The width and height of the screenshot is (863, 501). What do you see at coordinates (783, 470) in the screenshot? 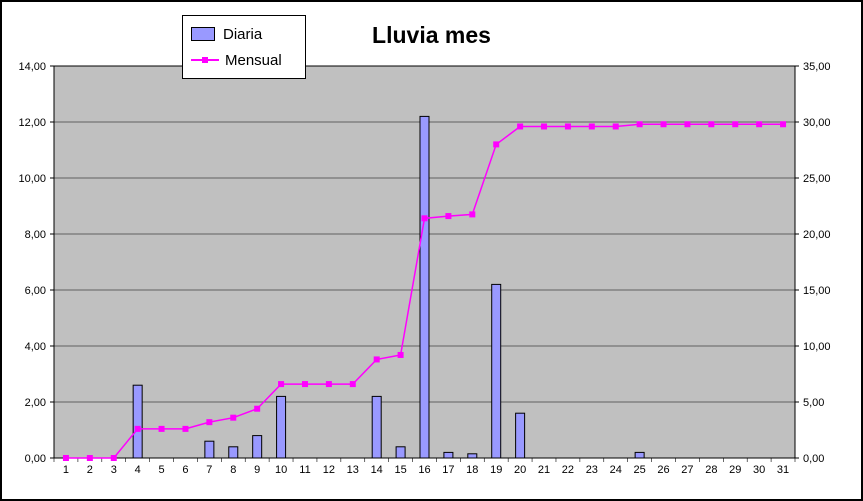
I see `x-axis-label: 31` at bounding box center [783, 470].